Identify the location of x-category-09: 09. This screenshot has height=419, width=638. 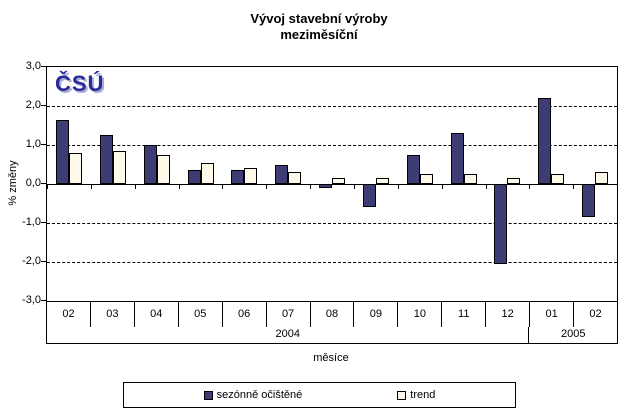
(376, 314).